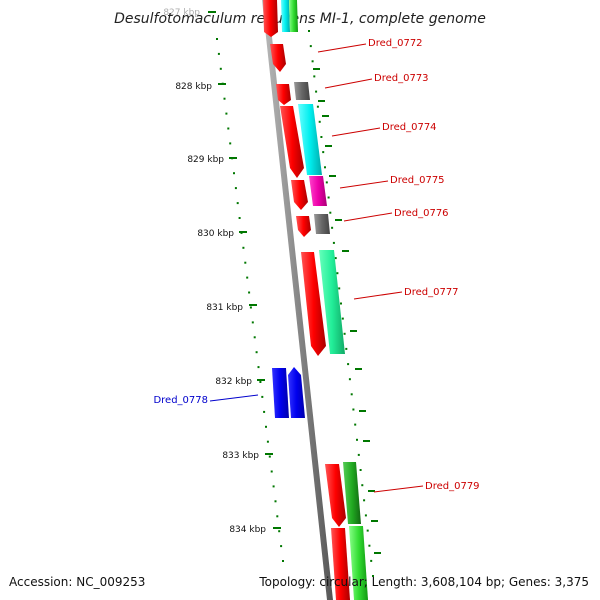 The width and height of the screenshot is (600, 600). What do you see at coordinates (292, 142) in the screenshot?
I see `feature-dred-0774-red` at bounding box center [292, 142].